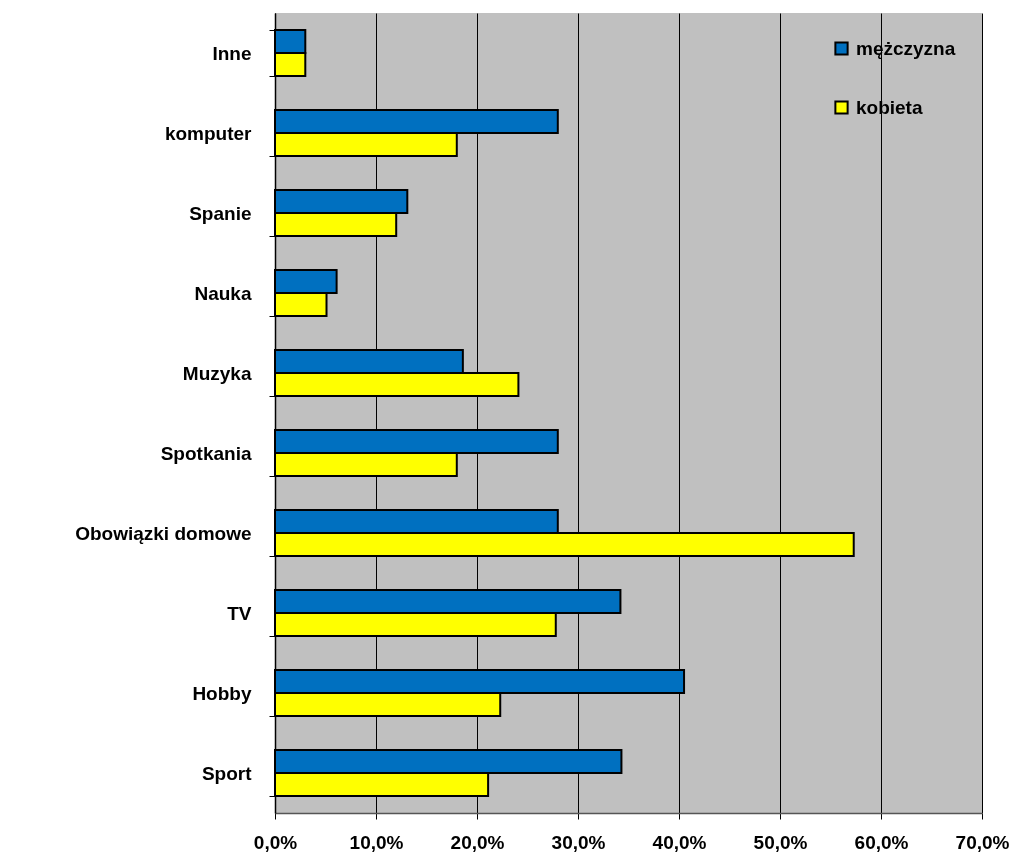 Image resolution: width=1021 pixels, height=865 pixels. I want to click on x-tick-label: 50,0%, so click(780, 842).